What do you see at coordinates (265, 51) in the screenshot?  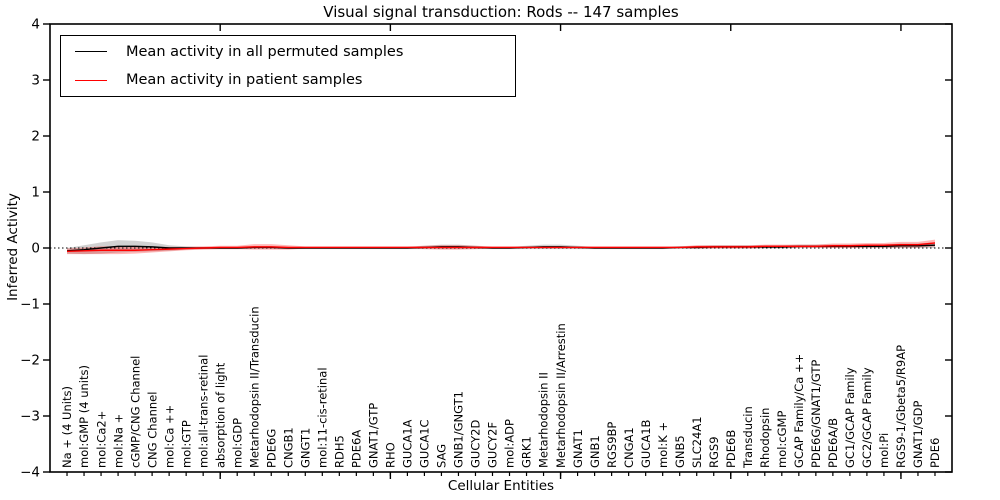 I see `legend-label: Mean activity in all permuted samples` at bounding box center [265, 51].